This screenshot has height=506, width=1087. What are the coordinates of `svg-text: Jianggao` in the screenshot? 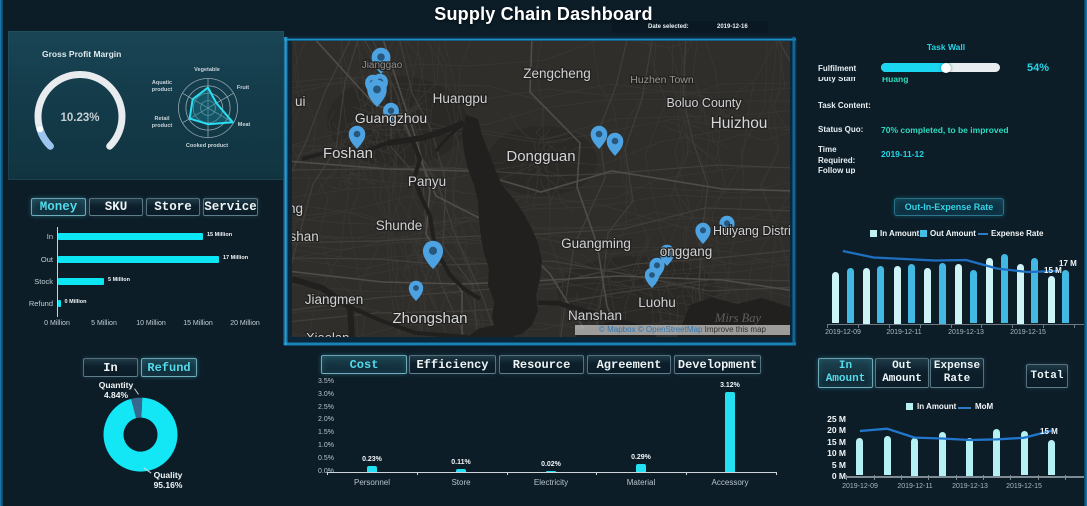 It's located at (382, 65).